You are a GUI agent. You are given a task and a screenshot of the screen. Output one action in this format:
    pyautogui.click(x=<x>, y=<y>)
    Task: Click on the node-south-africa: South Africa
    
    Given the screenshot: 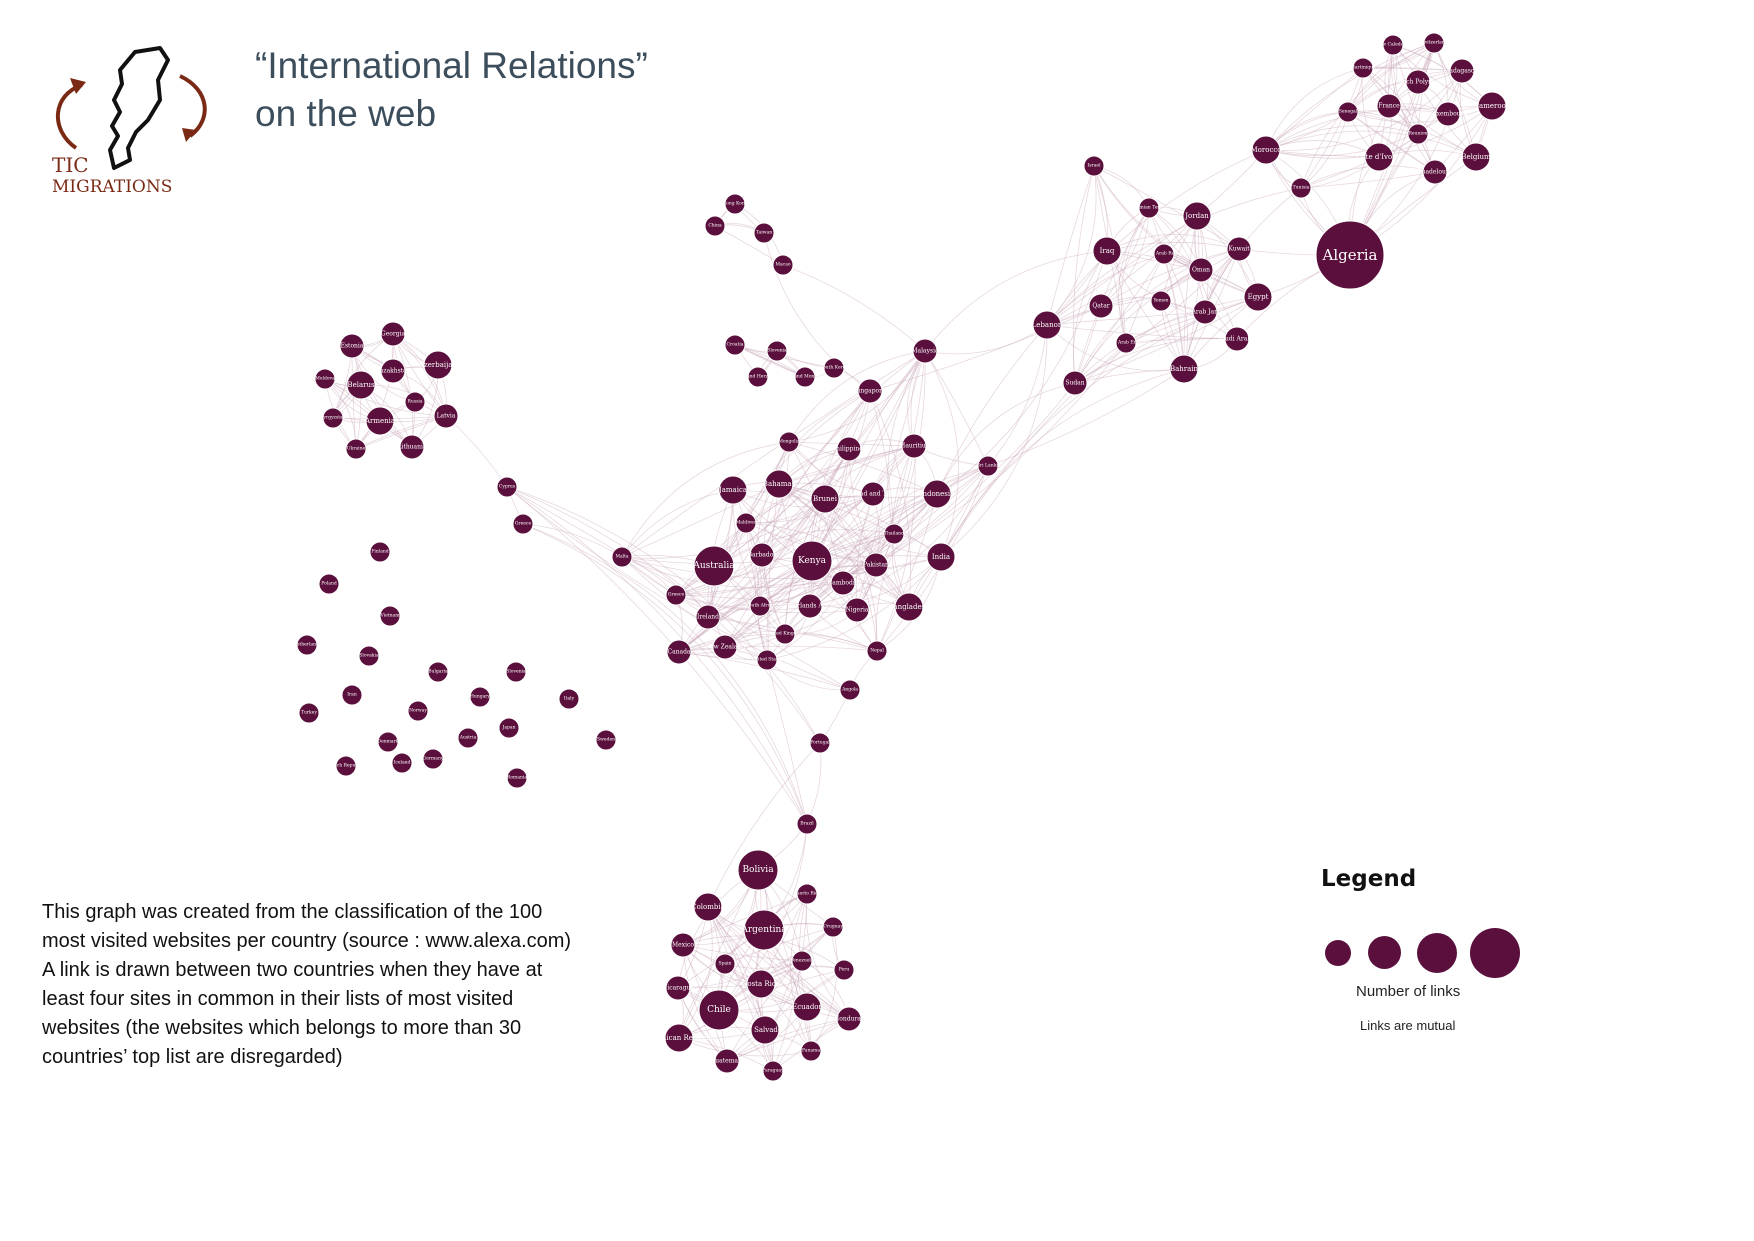 What is the action you would take?
    pyautogui.click(x=760, y=606)
    